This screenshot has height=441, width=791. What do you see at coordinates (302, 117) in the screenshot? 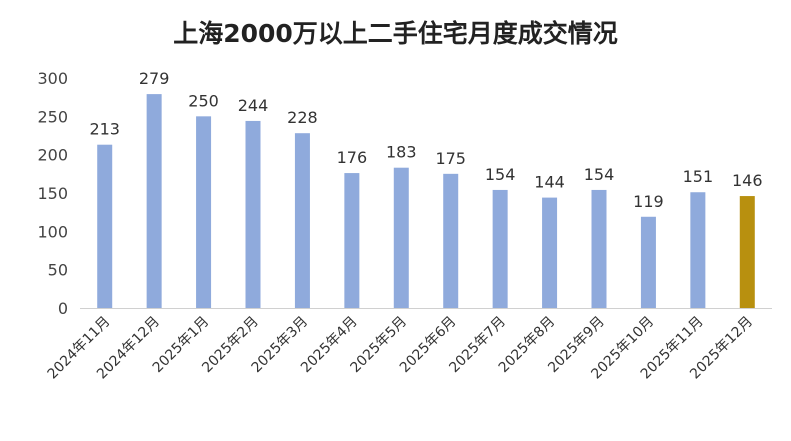
I see `data-label: 228` at bounding box center [302, 117].